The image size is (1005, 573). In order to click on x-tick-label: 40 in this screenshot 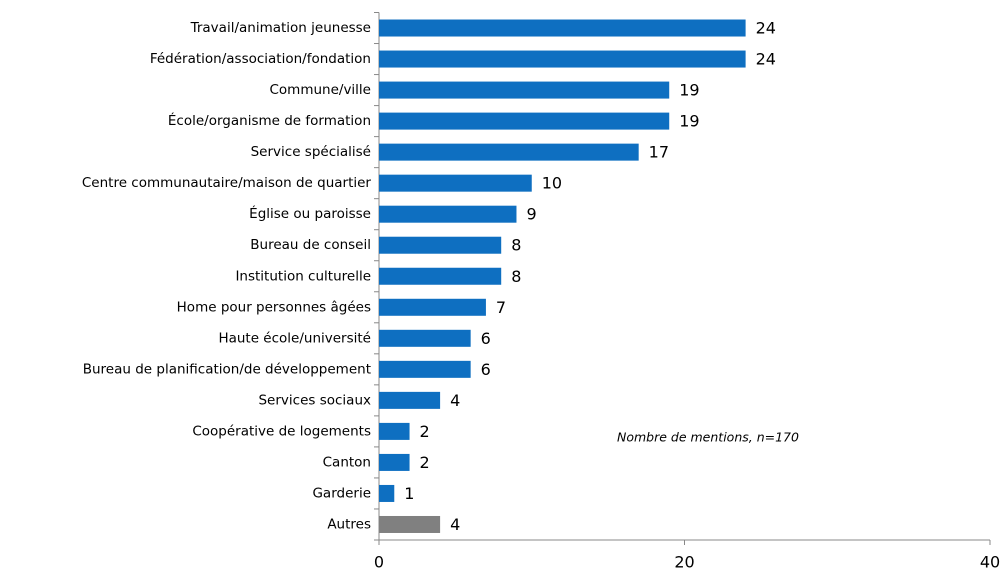, I will do `click(990, 562)`.